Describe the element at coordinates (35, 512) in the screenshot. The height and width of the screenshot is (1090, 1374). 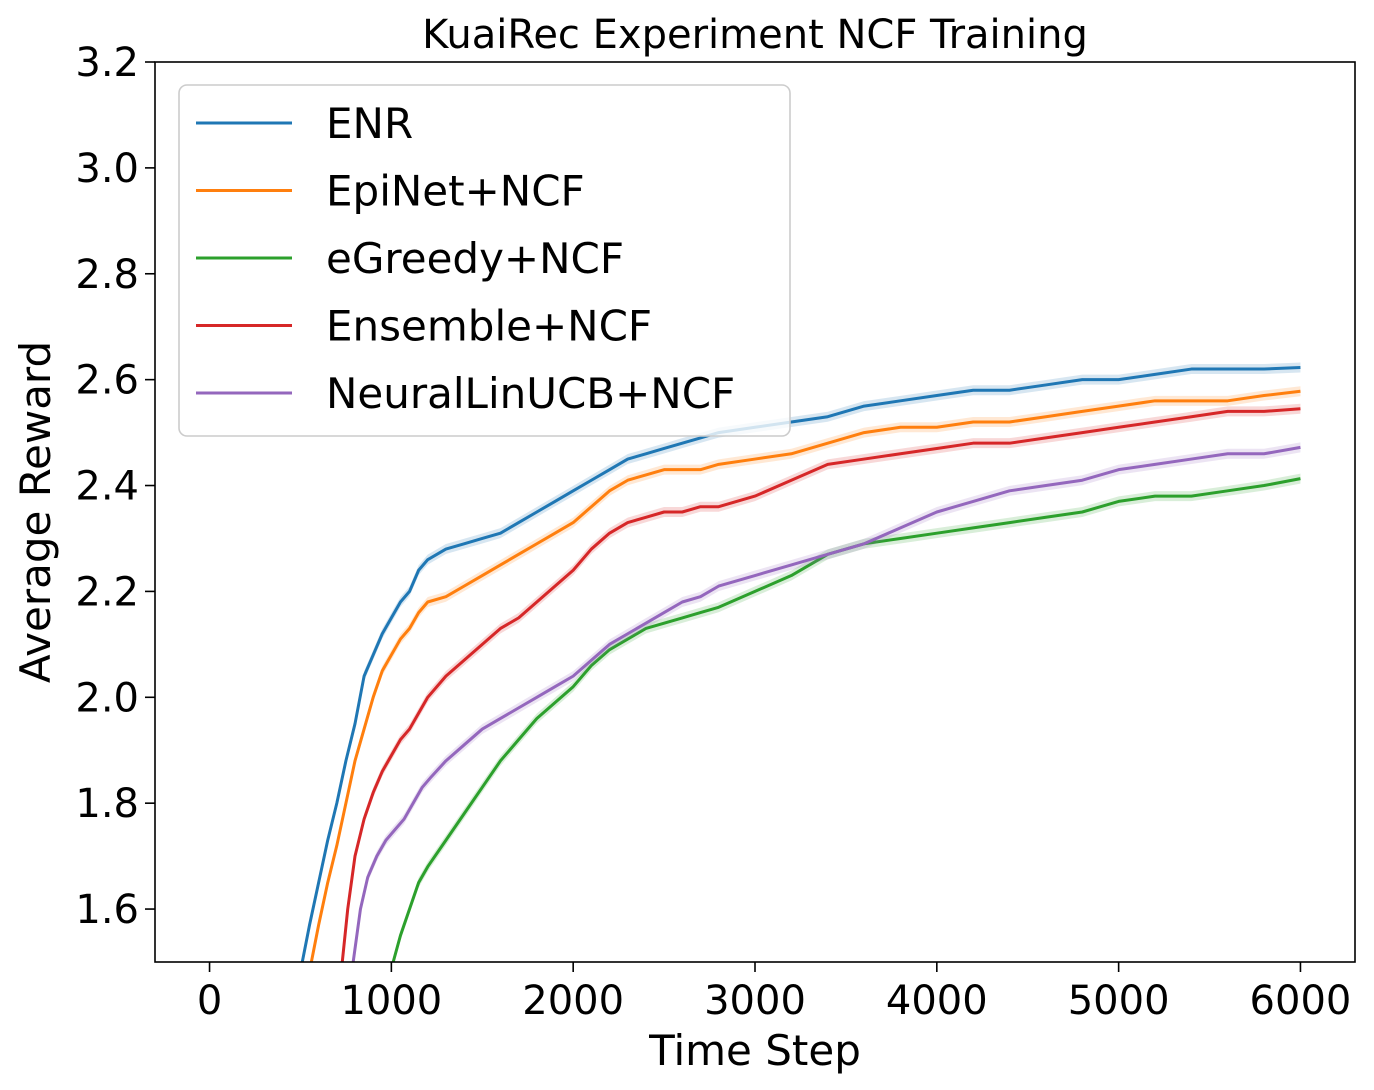
I see `y-axis-label: Average Reward` at that location.